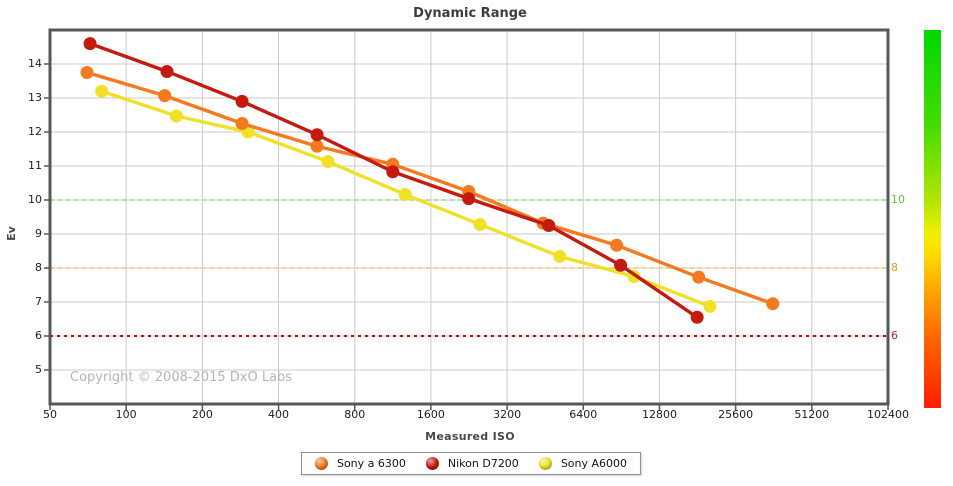 This screenshot has width=953, height=486. I want to click on x-tick-label: 100, so click(126, 414).